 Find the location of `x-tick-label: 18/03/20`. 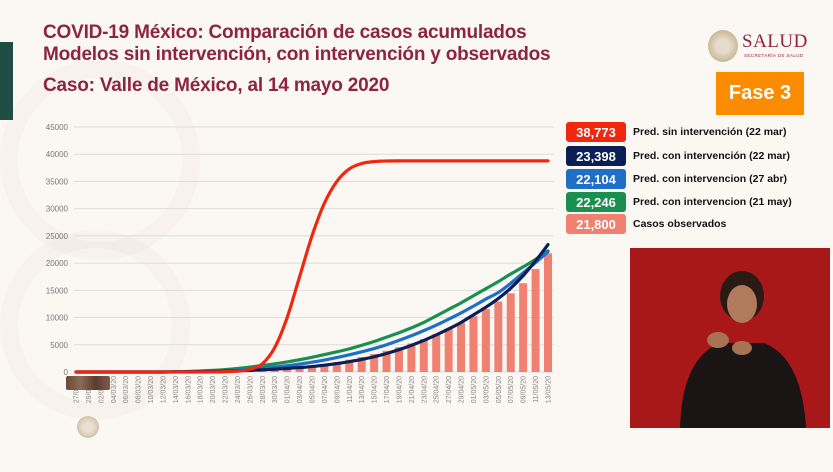

x-tick-label: 18/03/20 is located at coordinates (201, 389).